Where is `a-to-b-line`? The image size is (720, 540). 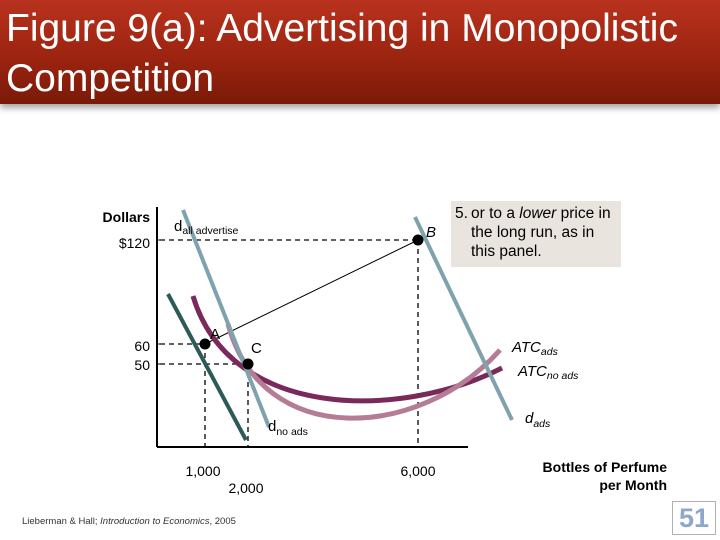 a-to-b-line is located at coordinates (311, 292).